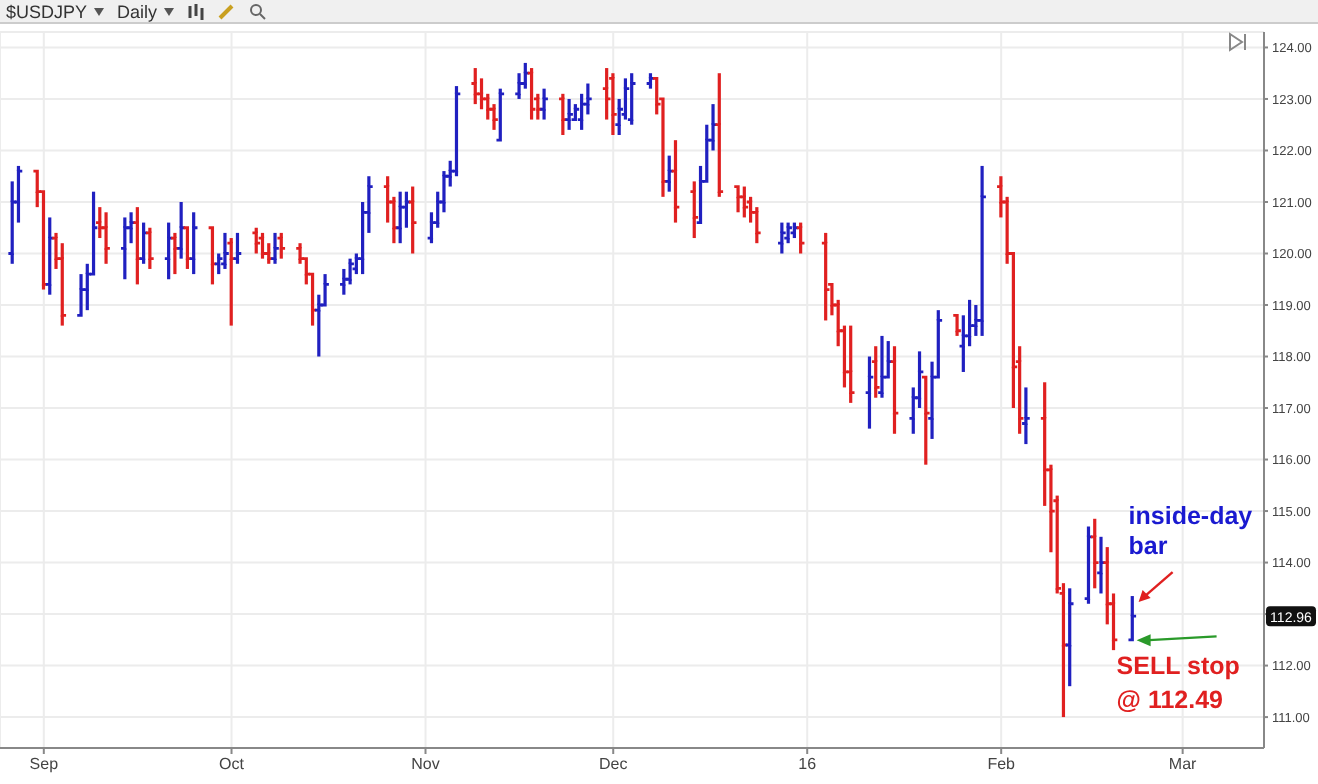 Image resolution: width=1318 pixels, height=784 pixels. What do you see at coordinates (425, 764) in the screenshot?
I see `x-tick-label: Nov` at bounding box center [425, 764].